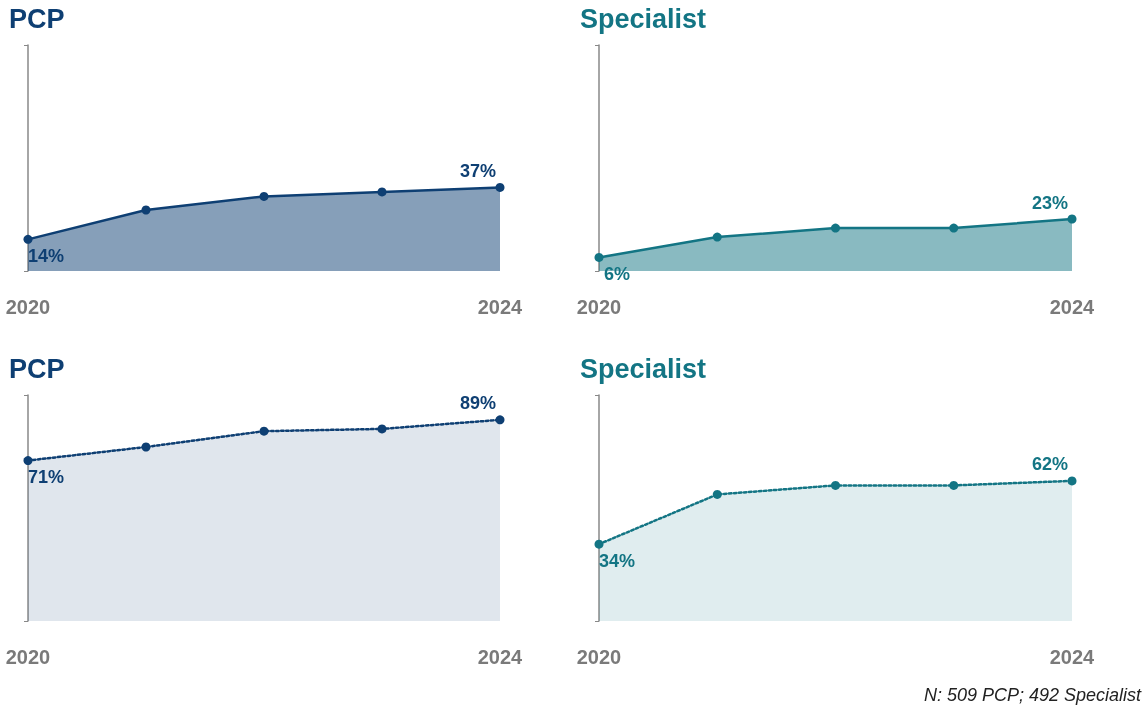  I want to click on text: N: 509 PCP; 492 Specialist, so click(1032, 695).